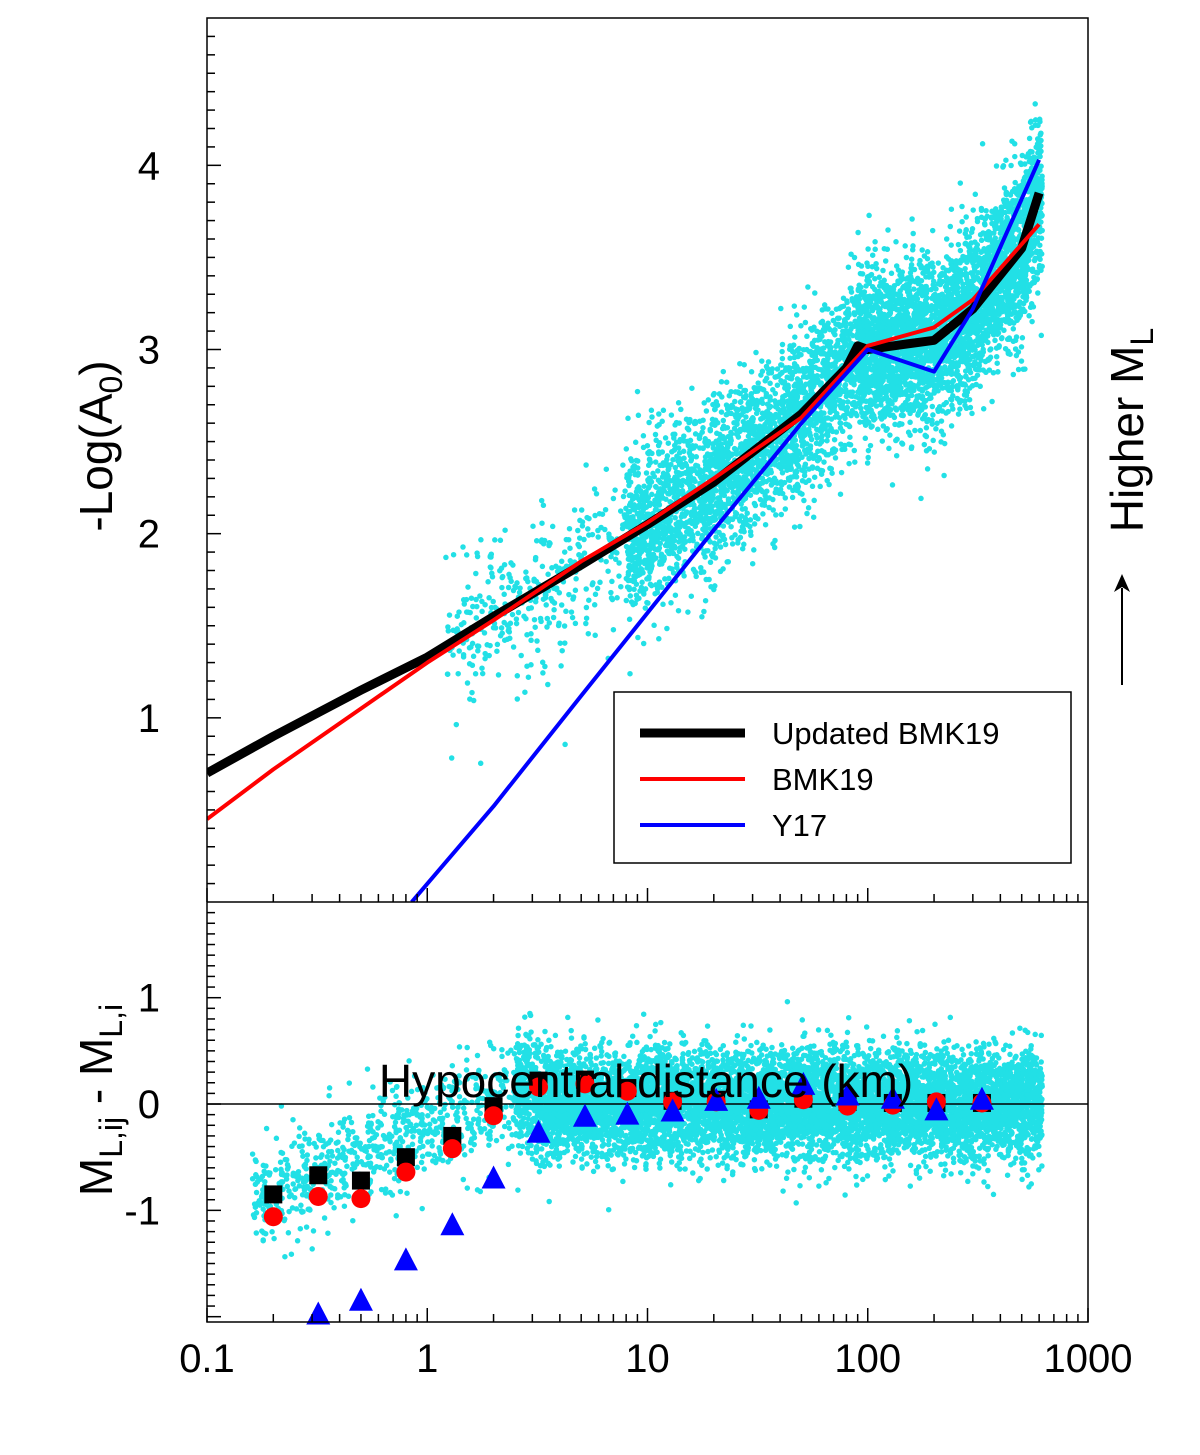 This screenshot has height=1455, width=1200. Describe the element at coordinates (149, 166) in the screenshot. I see `top-y-tick-label: 4` at that location.